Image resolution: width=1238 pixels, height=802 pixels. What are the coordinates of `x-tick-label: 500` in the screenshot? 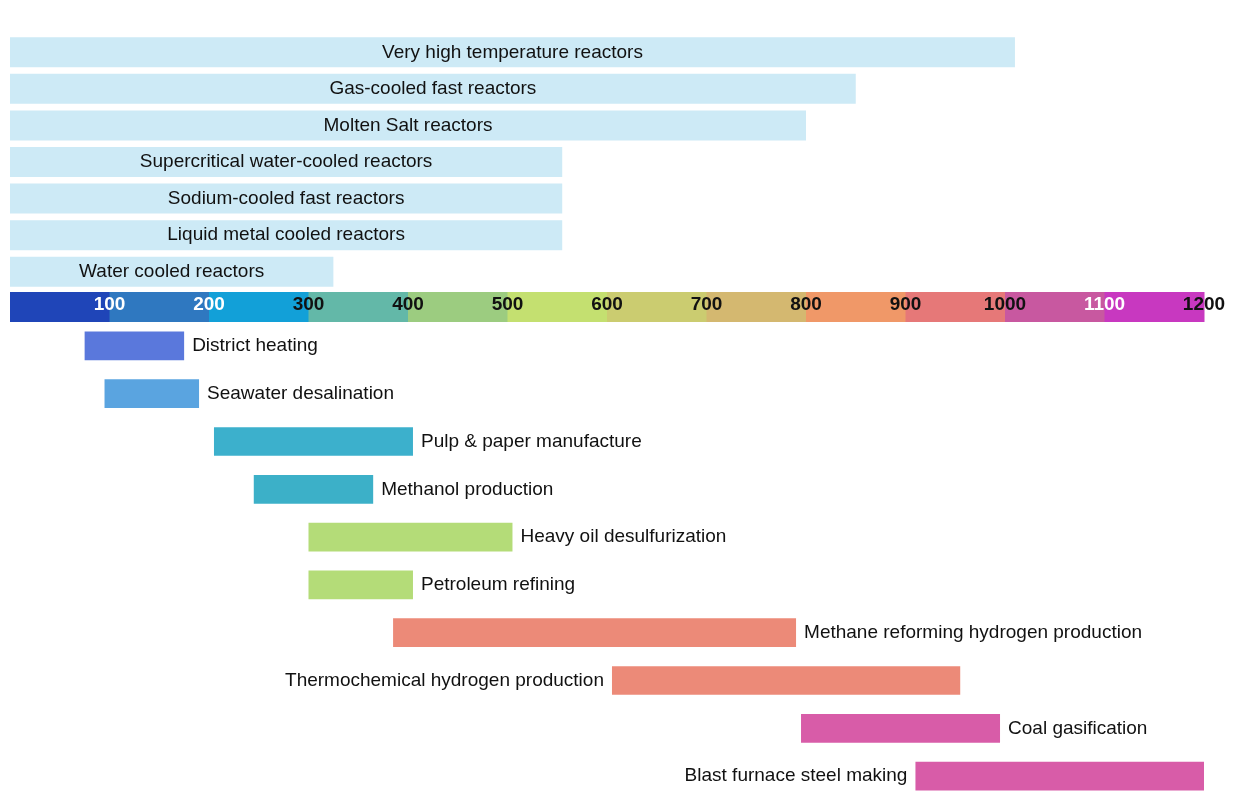 It's located at (507, 303).